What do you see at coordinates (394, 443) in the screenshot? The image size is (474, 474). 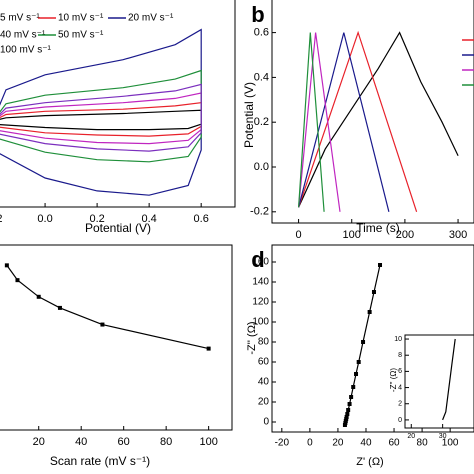 I see `x-tick-label: 60` at bounding box center [394, 443].